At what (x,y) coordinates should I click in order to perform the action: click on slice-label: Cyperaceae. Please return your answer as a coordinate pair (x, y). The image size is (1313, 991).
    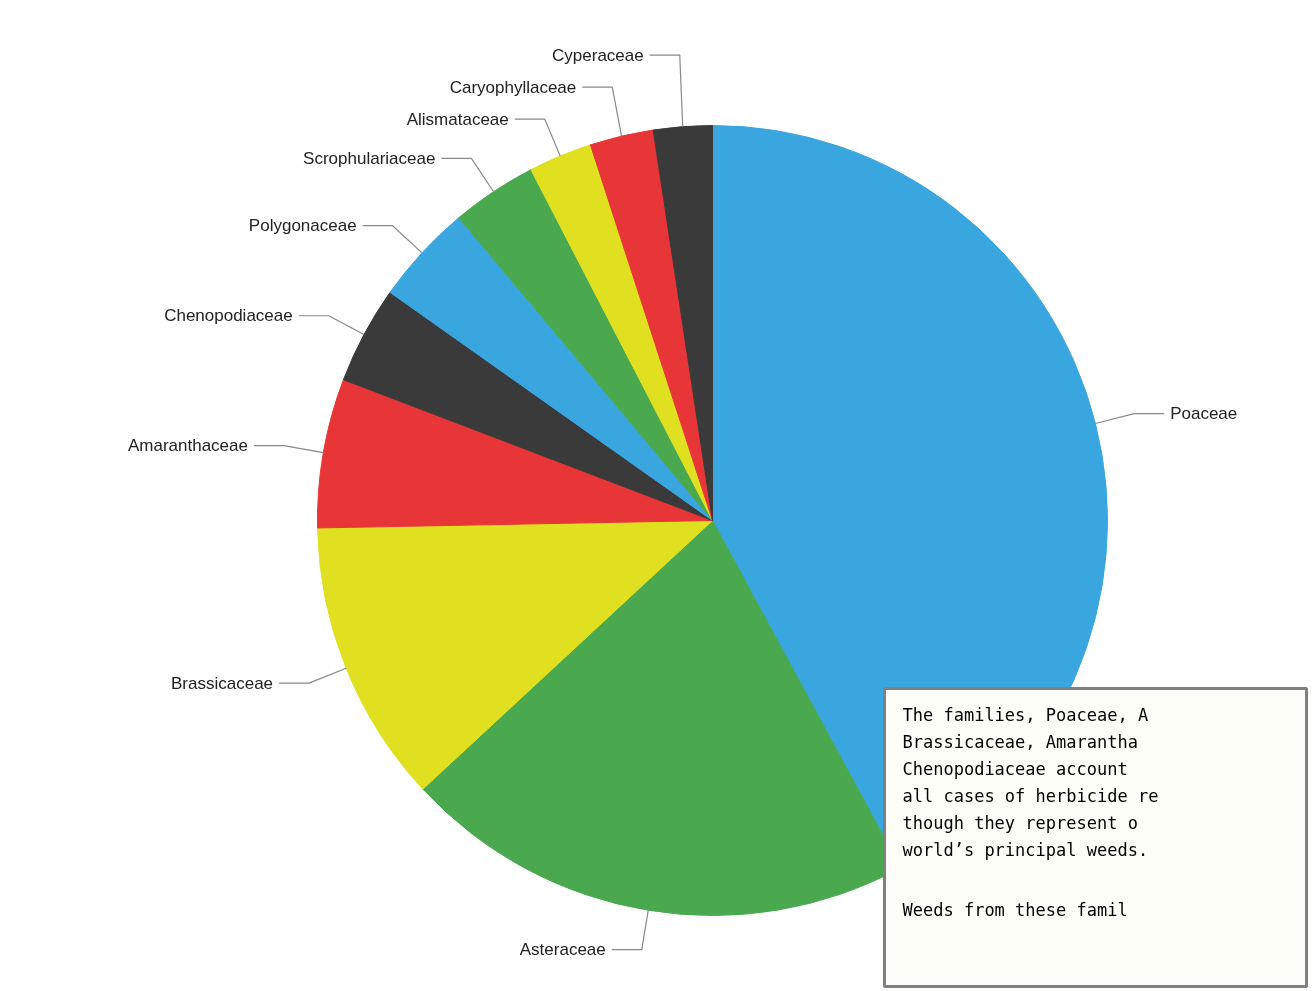
    Looking at the image, I should click on (598, 55).